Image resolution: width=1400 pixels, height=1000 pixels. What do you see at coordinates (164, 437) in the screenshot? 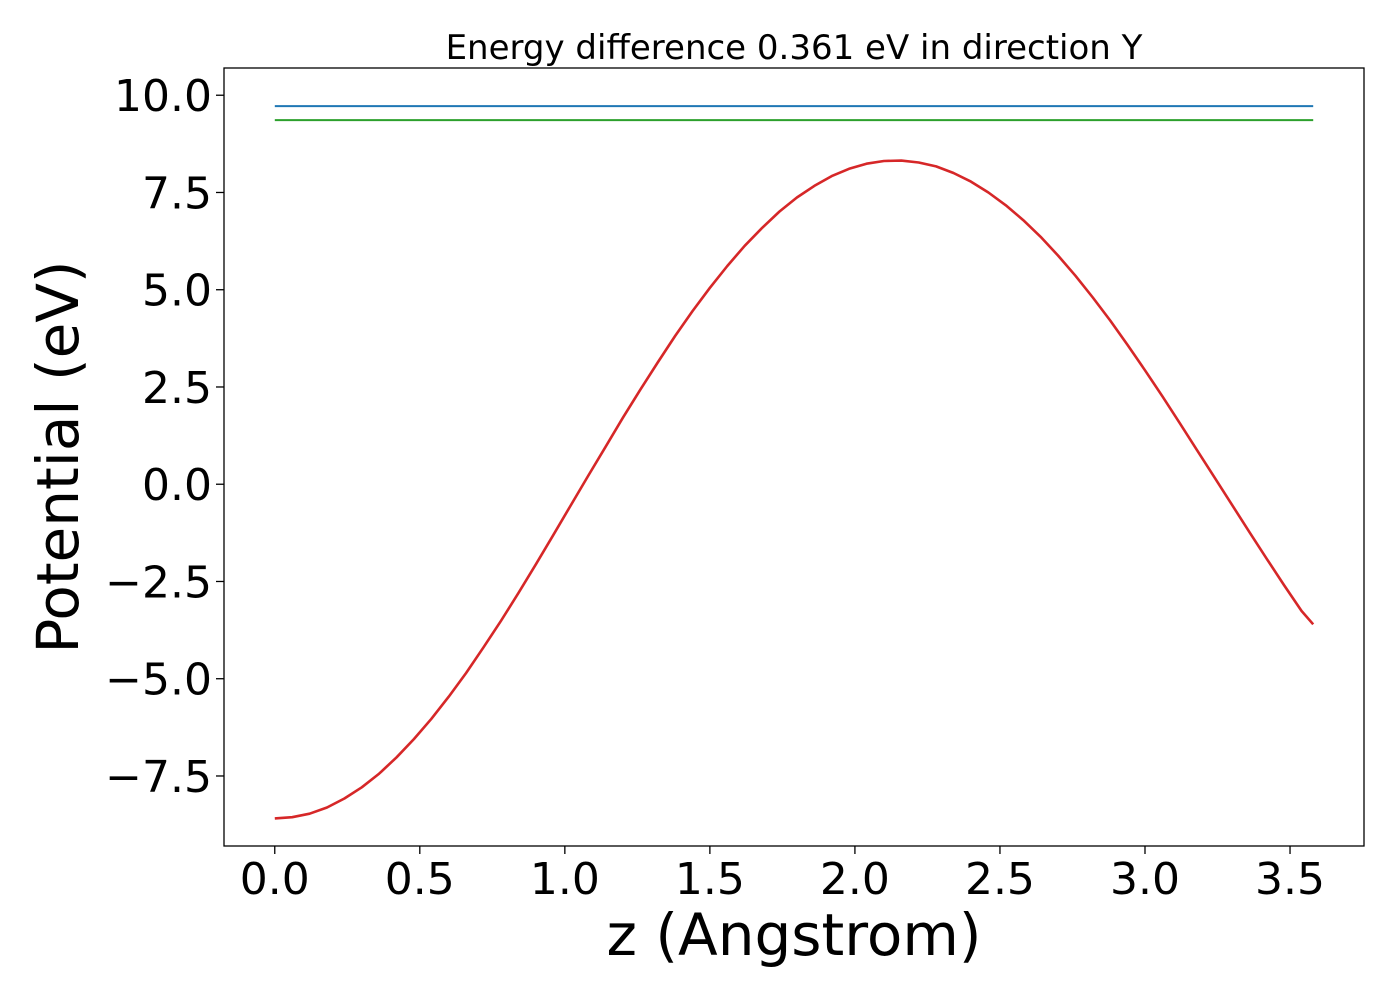
I see `y-axis: −7.5 −5.0 −2.5 0.0 2.5 5.0 7.5 10.0` at bounding box center [164, 437].